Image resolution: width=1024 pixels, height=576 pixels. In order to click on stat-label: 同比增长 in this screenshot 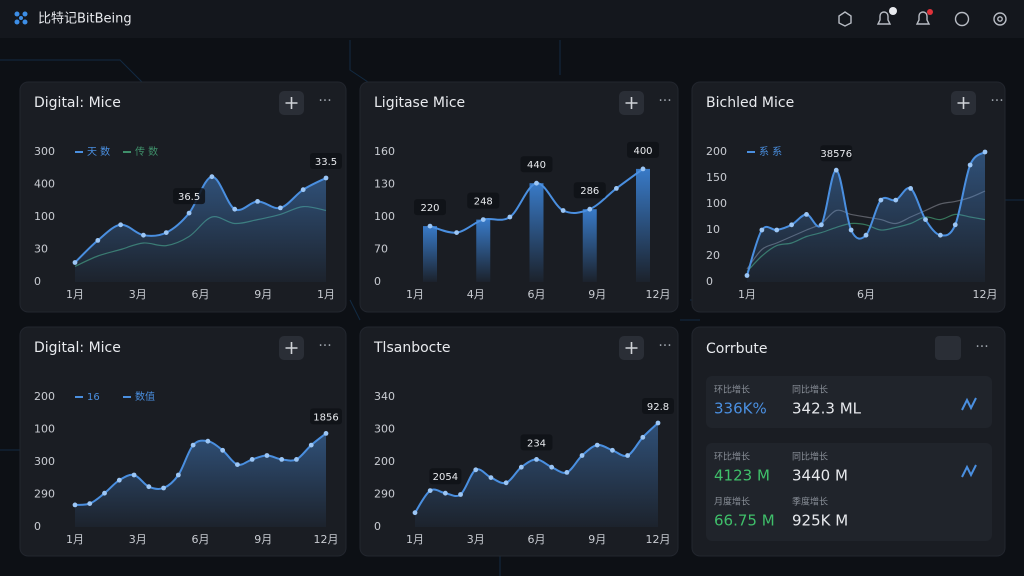, I will do `click(810, 390)`.